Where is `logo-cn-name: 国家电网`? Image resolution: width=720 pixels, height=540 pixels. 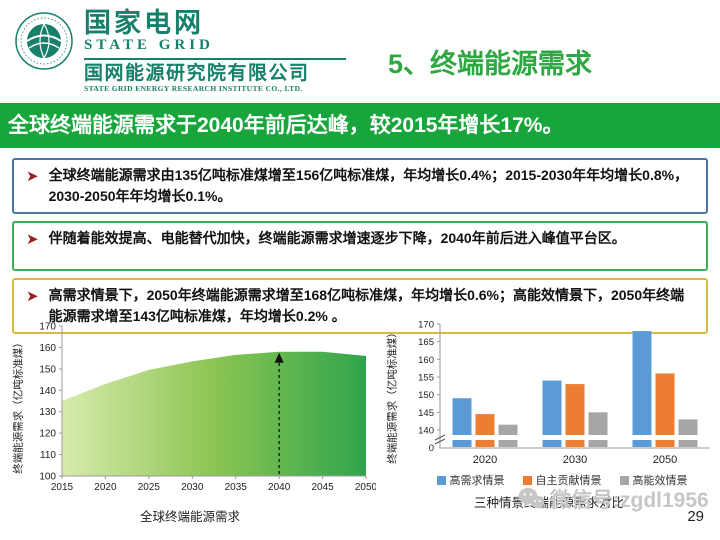 logo-cn-name: 国家电网 is located at coordinates (144, 23).